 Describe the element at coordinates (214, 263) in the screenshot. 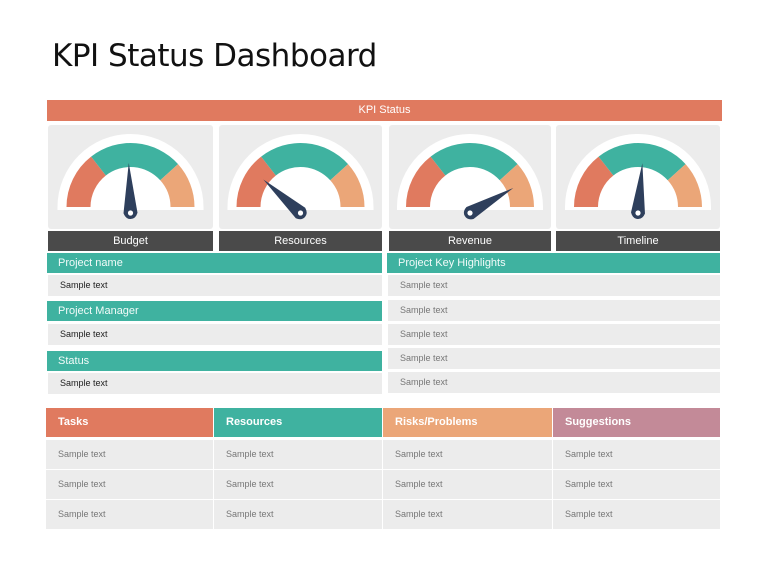

I see `project-name-header: Project name` at that location.